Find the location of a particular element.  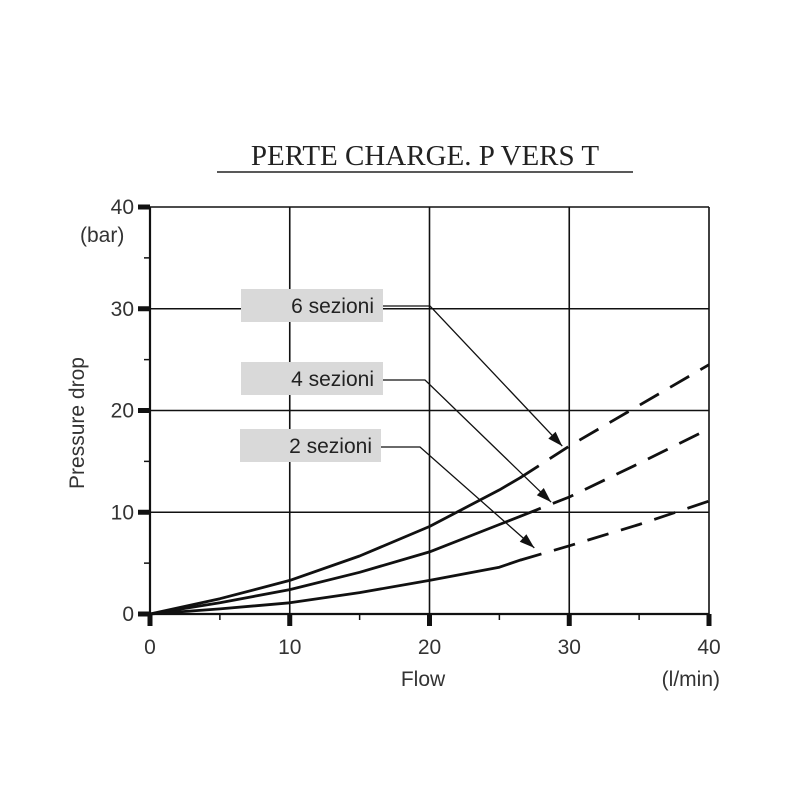

y-axis-unit: (bar) is located at coordinates (102, 235).